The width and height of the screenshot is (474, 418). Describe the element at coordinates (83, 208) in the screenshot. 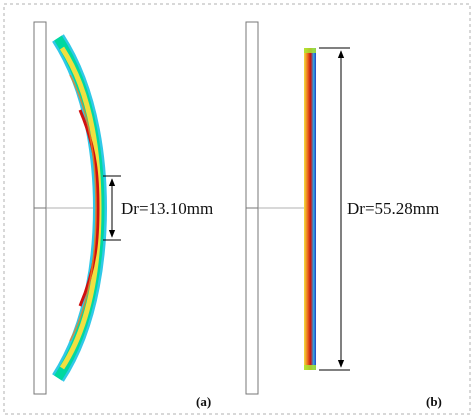

I see `panel-a-beam-band-orange` at that location.